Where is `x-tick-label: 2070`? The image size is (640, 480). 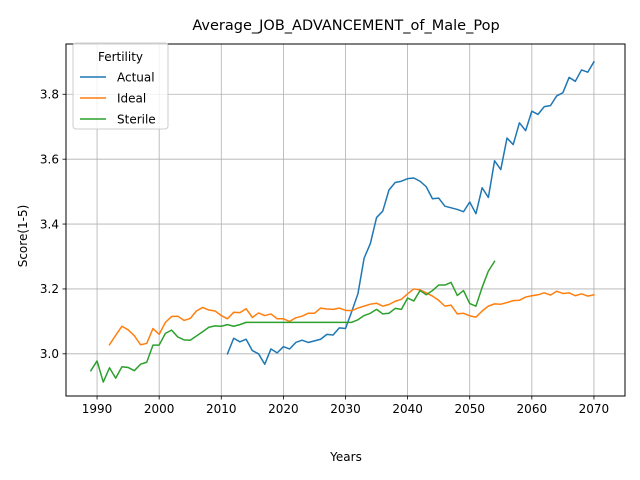
x-tick-label: 2070 is located at coordinates (594, 409).